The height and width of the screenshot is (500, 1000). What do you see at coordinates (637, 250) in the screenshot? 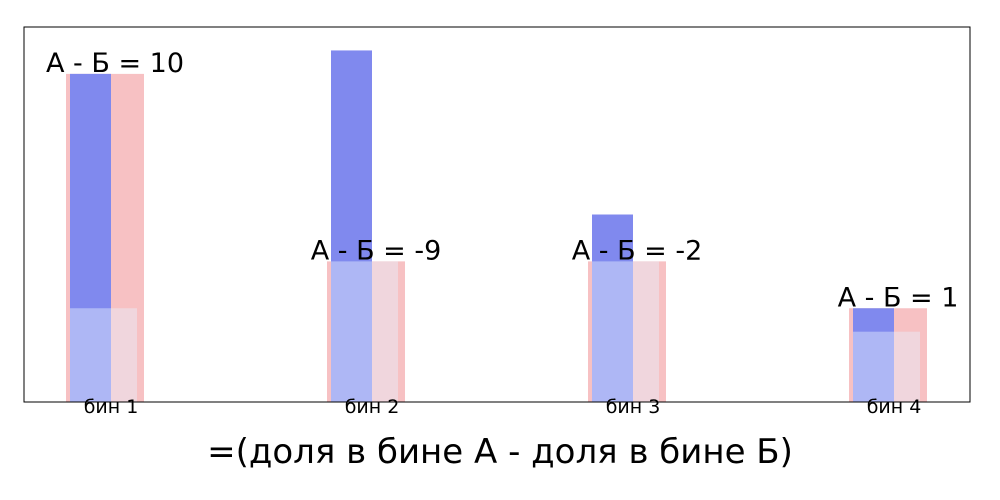
I see `difference-annotation: А - Б = -2` at bounding box center [637, 250].